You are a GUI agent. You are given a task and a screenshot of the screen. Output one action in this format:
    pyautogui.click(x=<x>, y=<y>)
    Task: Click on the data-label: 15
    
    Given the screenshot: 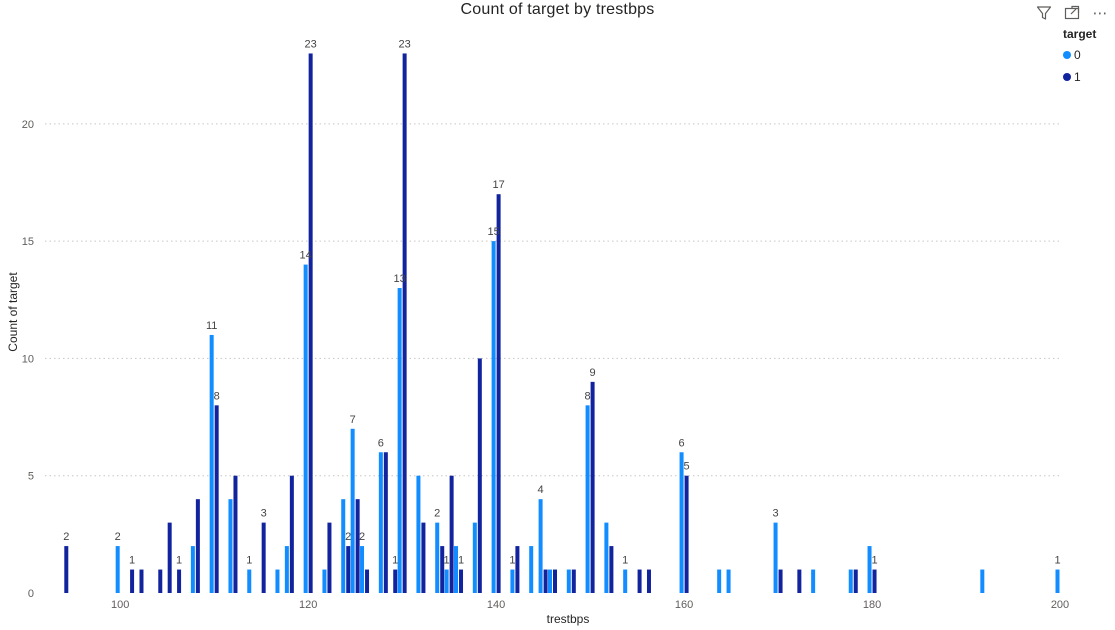 What is the action you would take?
    pyautogui.click(x=493, y=232)
    